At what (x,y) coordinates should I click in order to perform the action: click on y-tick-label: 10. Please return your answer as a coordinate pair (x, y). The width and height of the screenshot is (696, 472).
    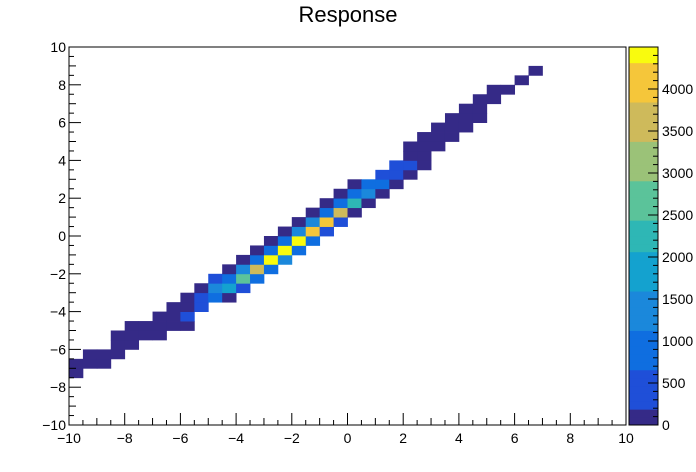
    Looking at the image, I should click on (58, 47).